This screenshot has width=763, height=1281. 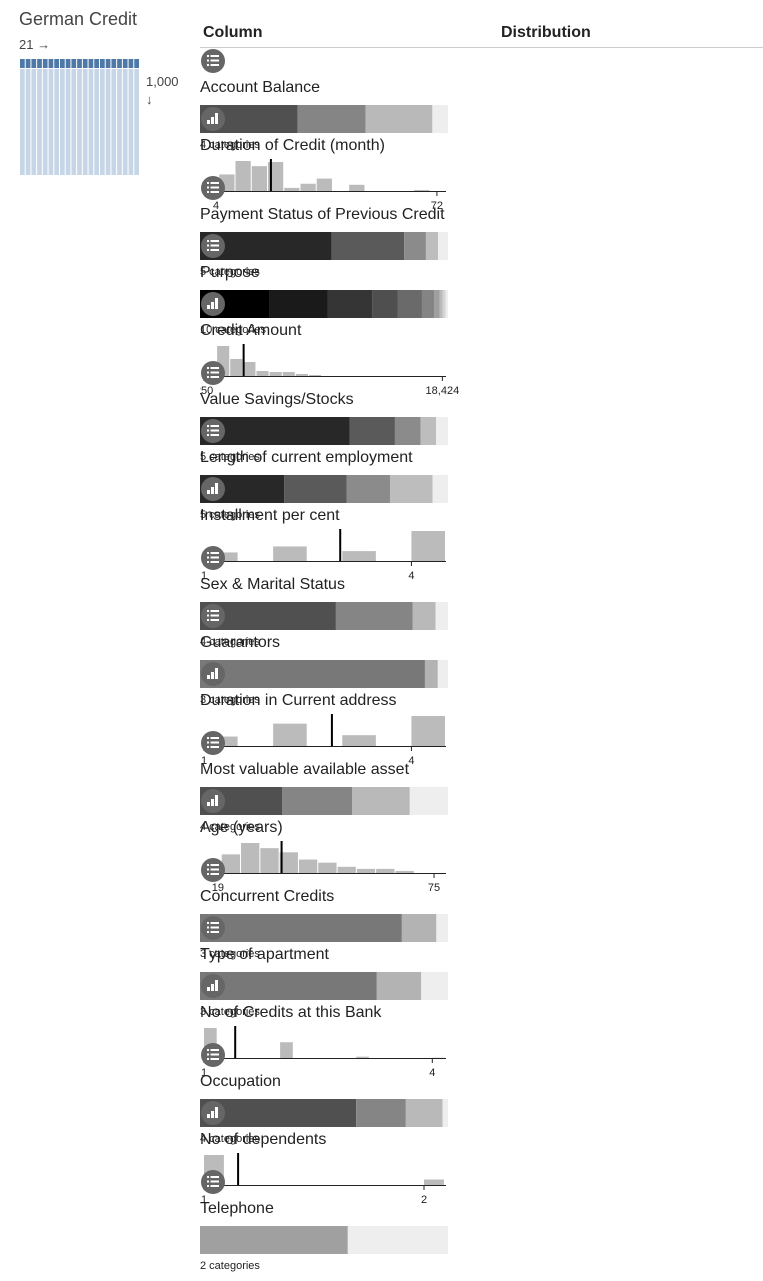 What do you see at coordinates (481, 1140) in the screenshot?
I see `column-name: No of dependents` at bounding box center [481, 1140].